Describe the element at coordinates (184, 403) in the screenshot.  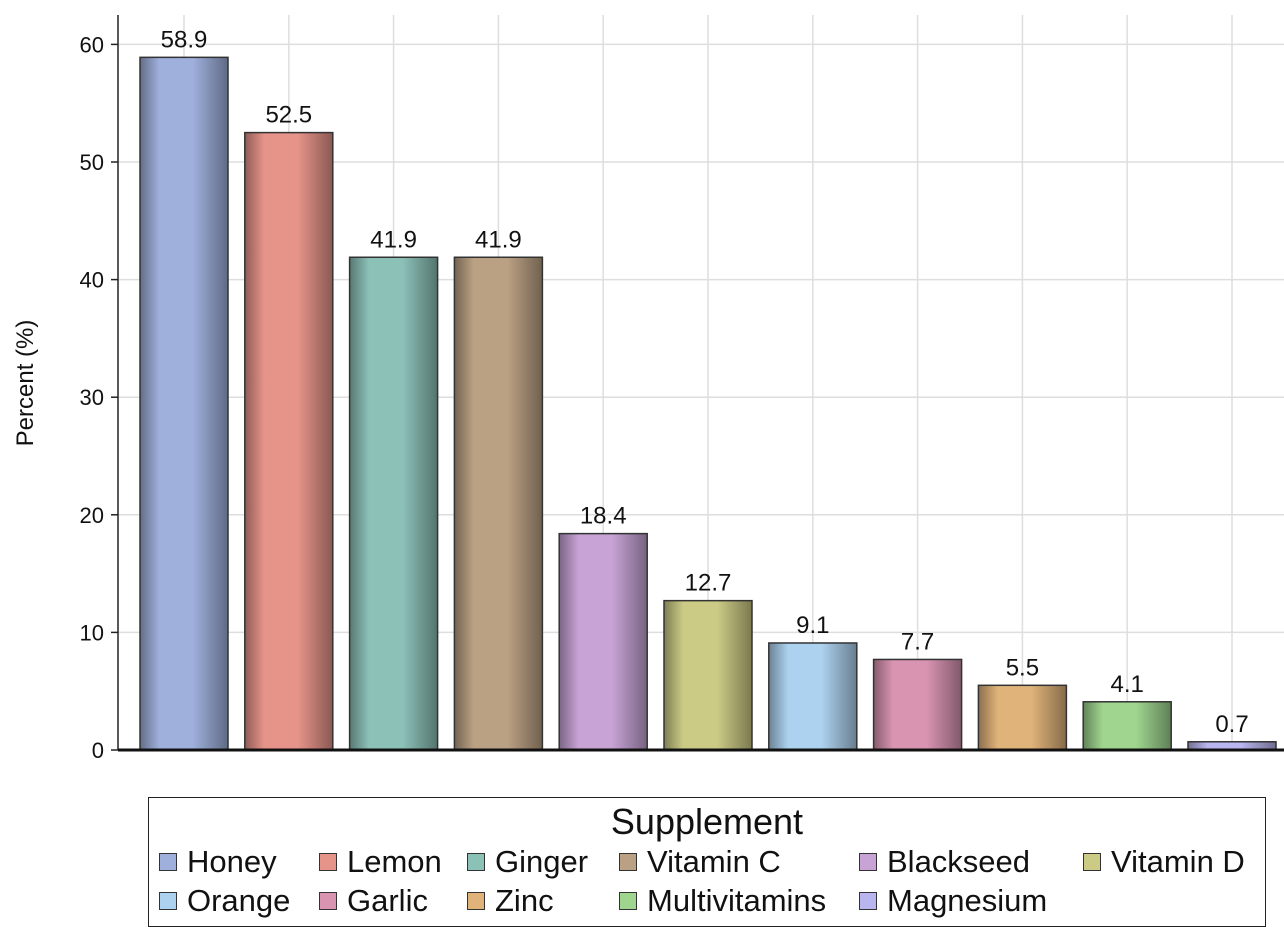
I see `bar-honey` at that location.